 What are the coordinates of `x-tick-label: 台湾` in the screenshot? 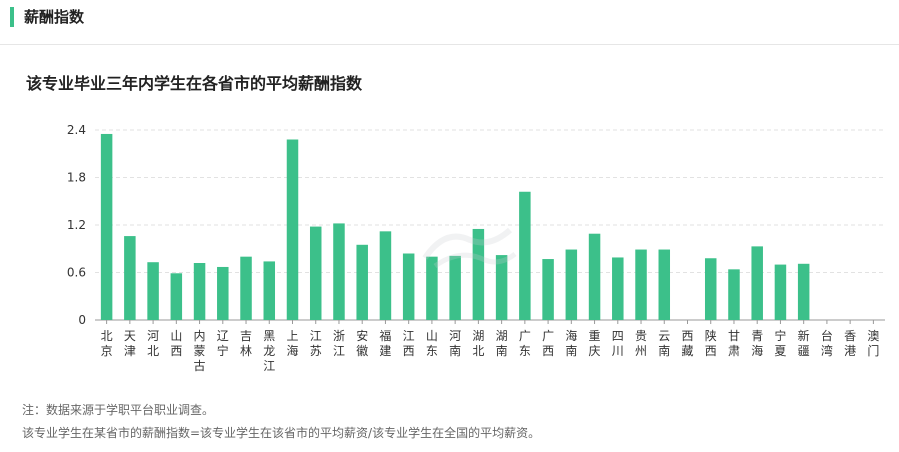 It's located at (827, 343).